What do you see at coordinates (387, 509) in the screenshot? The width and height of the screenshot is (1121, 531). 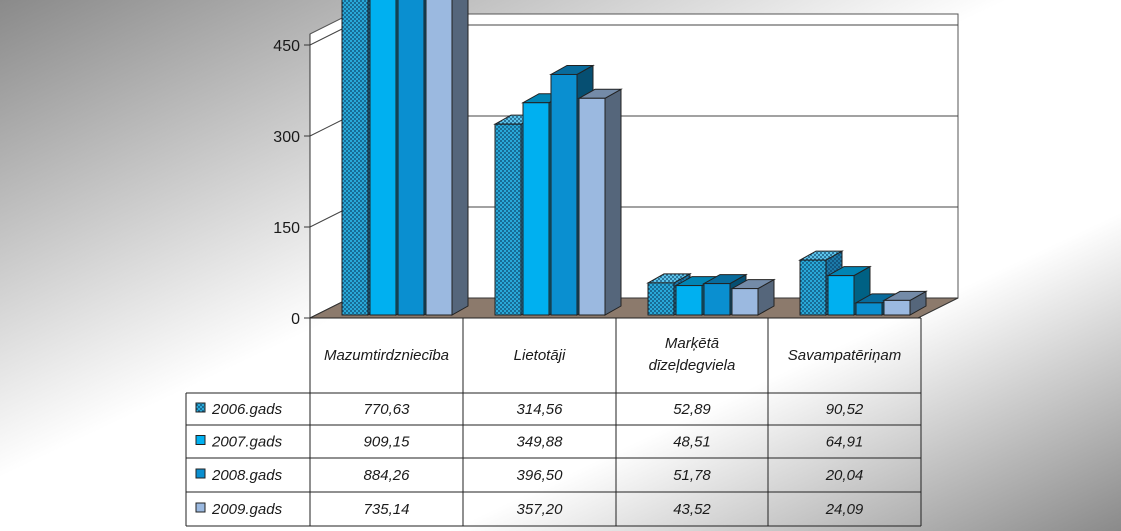 I see `data-cell: 735,14` at bounding box center [387, 509].